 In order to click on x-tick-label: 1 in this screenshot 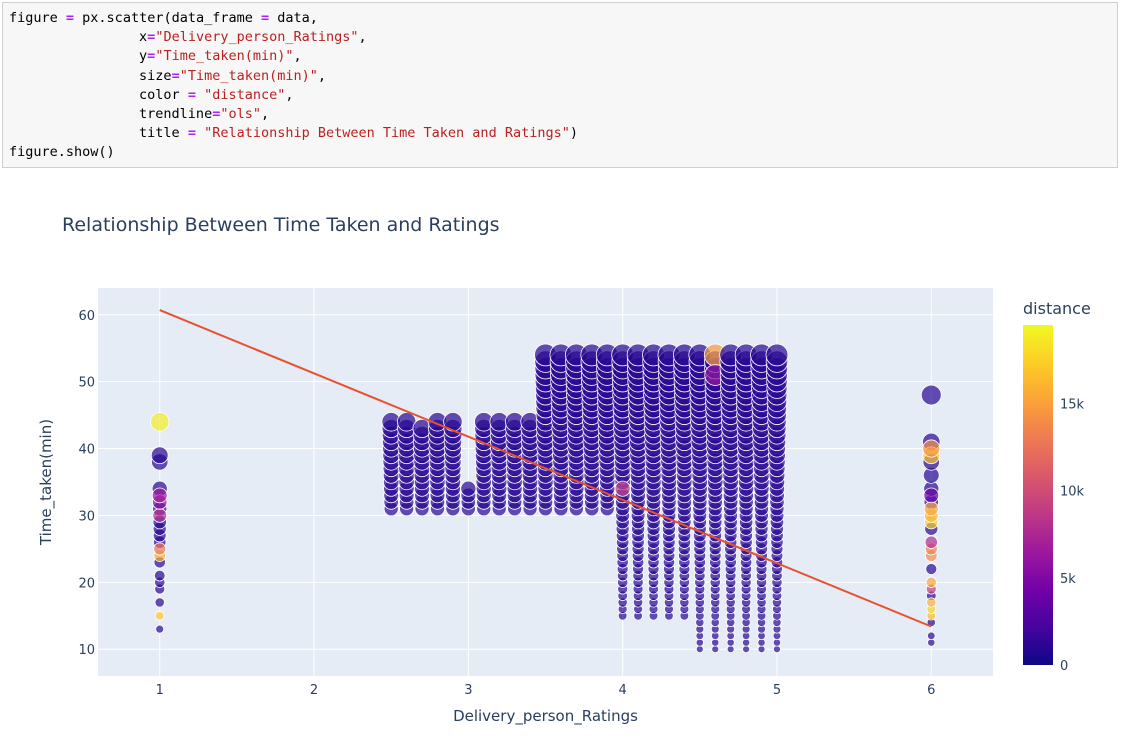, I will do `click(160, 690)`.